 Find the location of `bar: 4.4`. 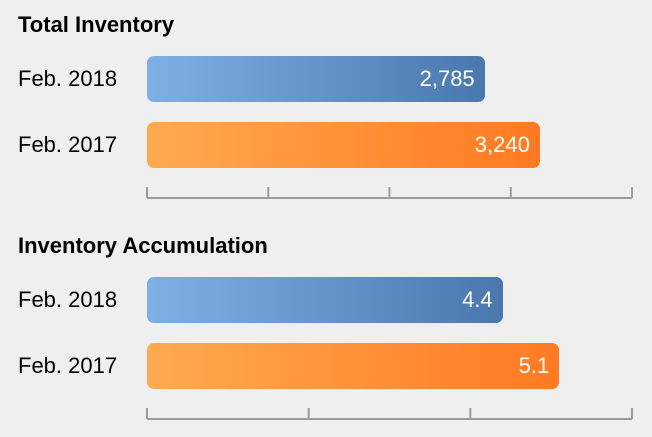

bar: 4.4 is located at coordinates (325, 300).